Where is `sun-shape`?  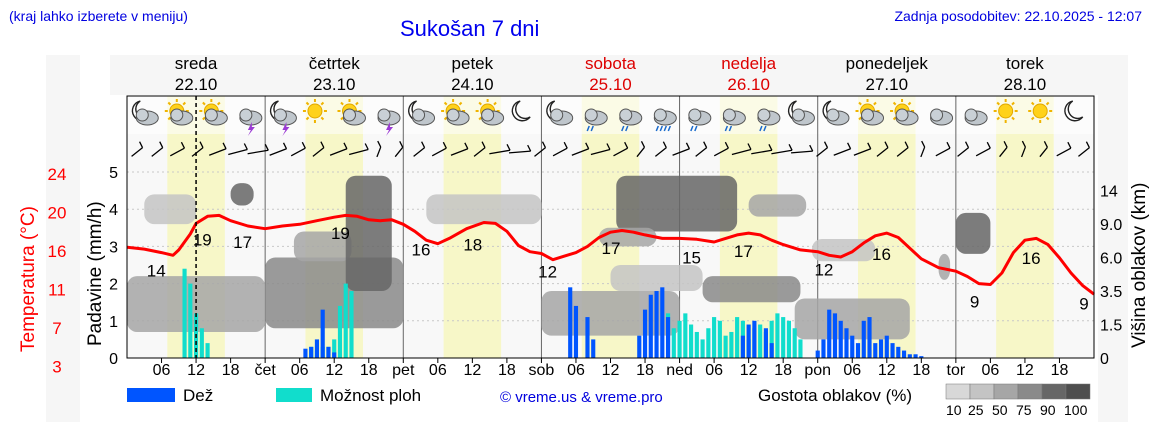
sun-shape is located at coordinates (1006, 111).